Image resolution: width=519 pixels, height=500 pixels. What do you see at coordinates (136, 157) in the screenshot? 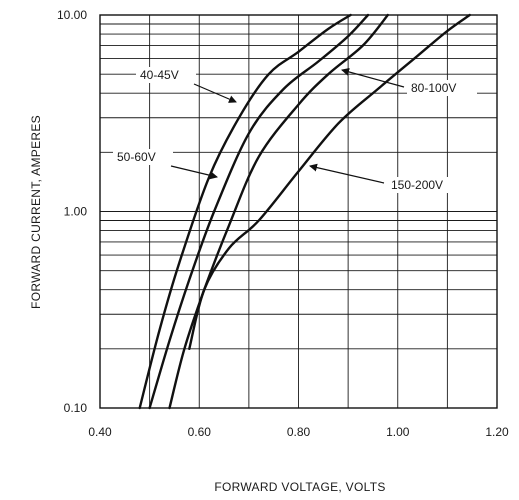
I see `annotation-label: 50-60V` at bounding box center [136, 157].